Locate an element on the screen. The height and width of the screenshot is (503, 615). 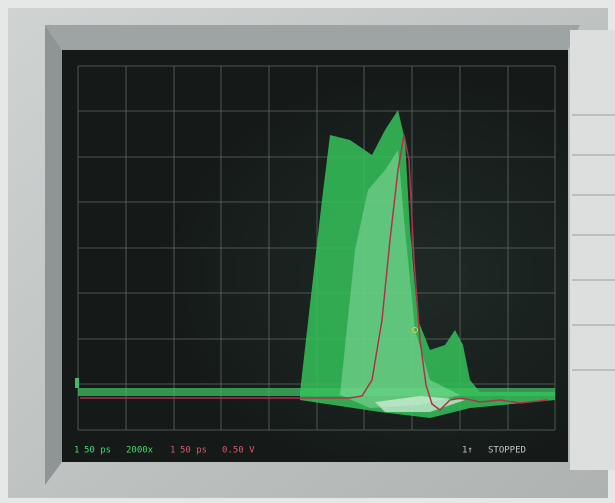
math-timebase: 50 ps is located at coordinates (193, 451).